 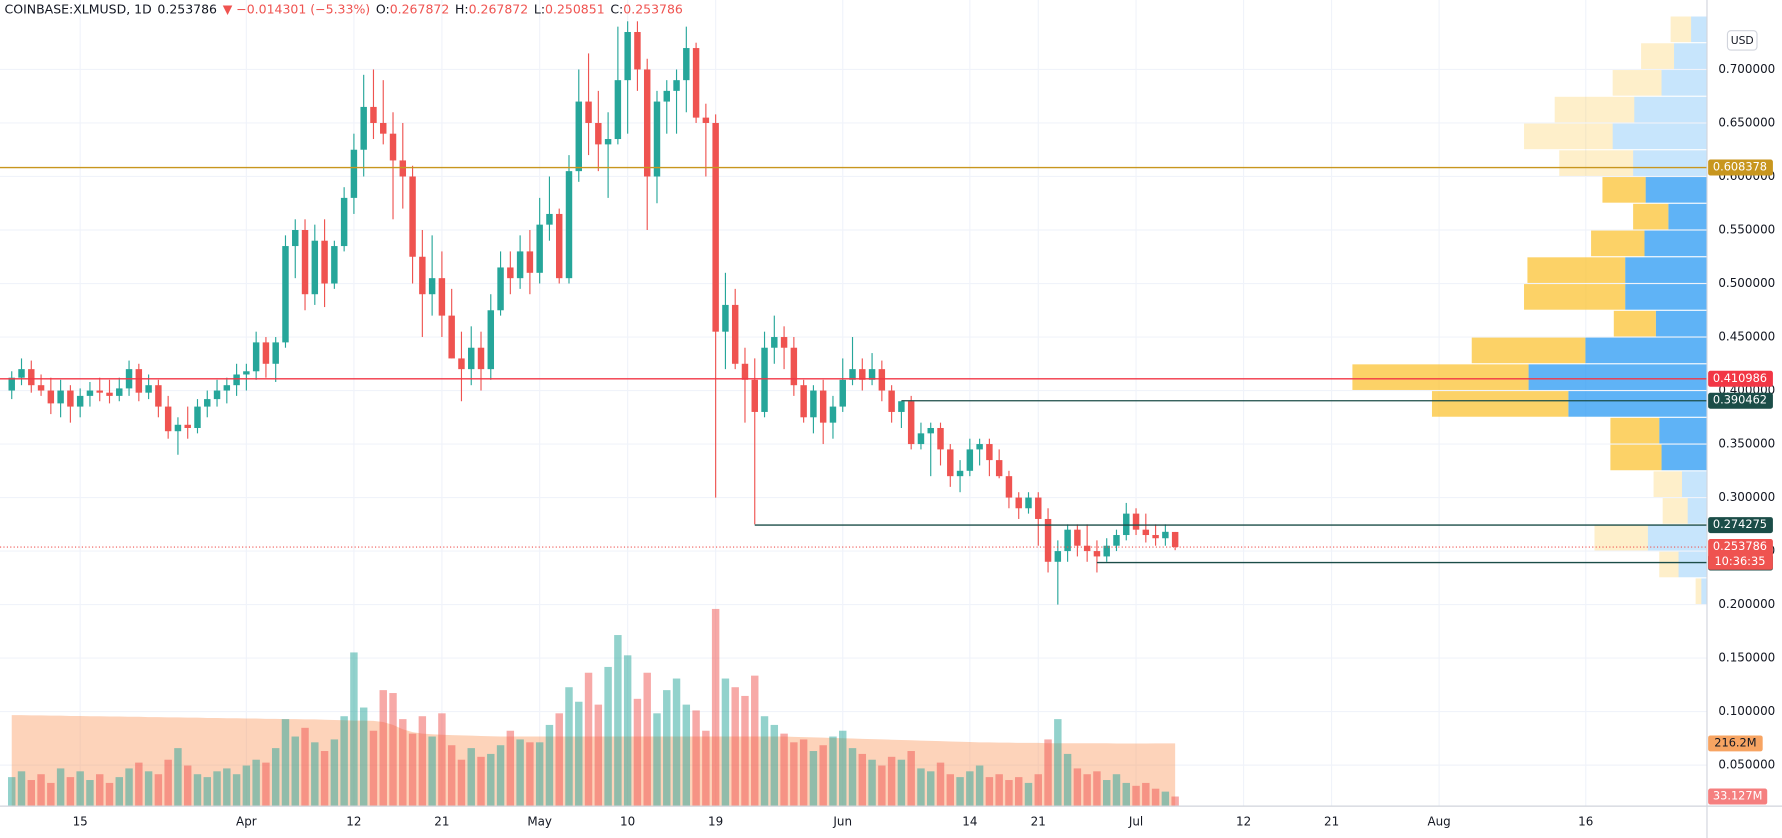 What do you see at coordinates (575, 9) in the screenshot?
I see `ohlc-value: 0.250851` at bounding box center [575, 9].